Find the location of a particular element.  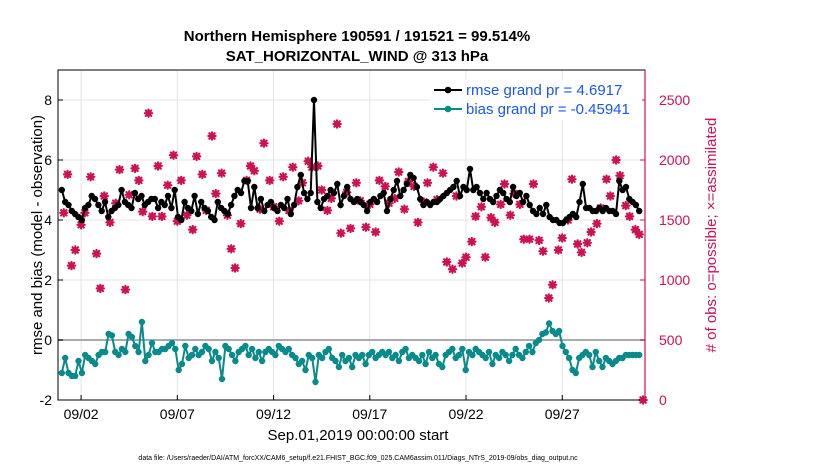

legend-rmse-marker is located at coordinates (448, 90).